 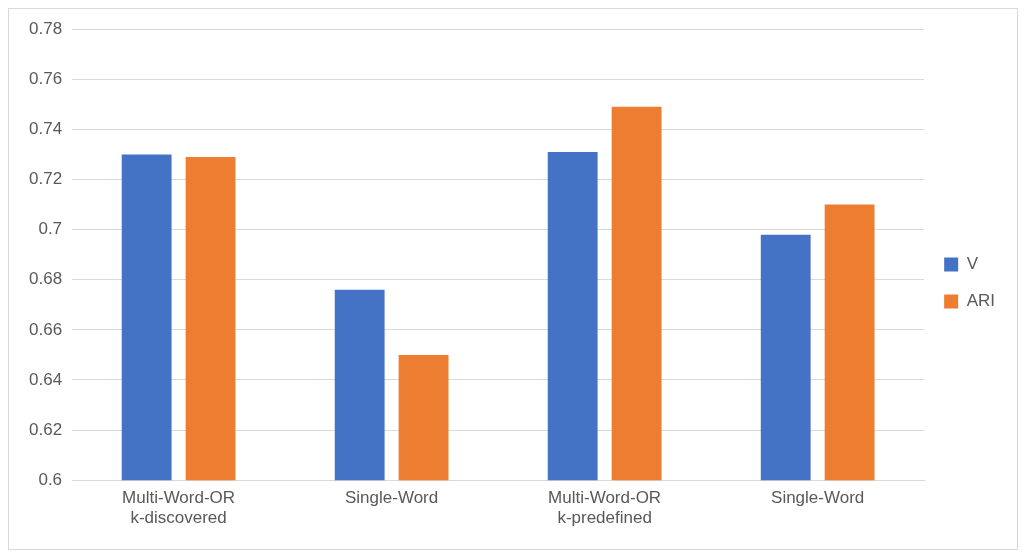 I want to click on y-tick-label: 0.78, so click(x=45, y=28).